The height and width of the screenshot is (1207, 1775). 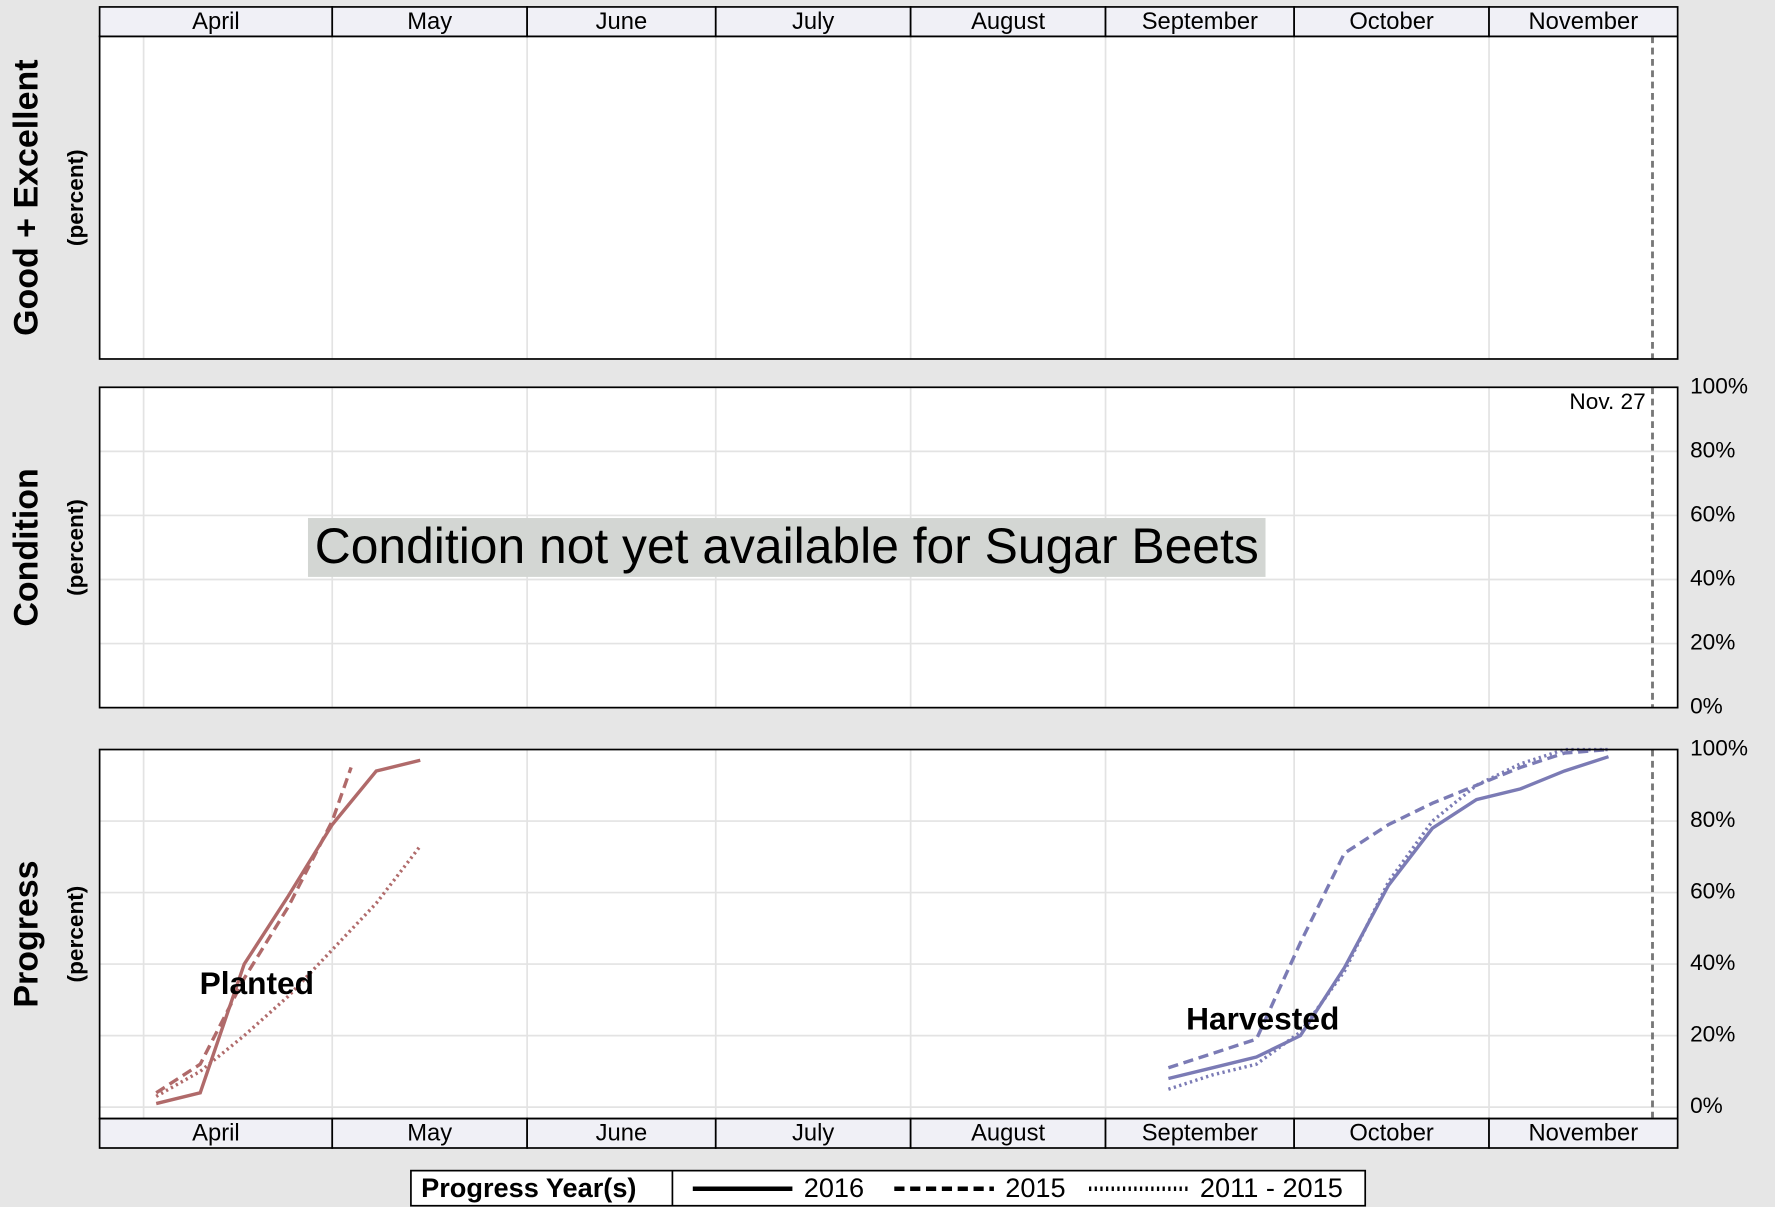 I want to click on series-label: Harvested, so click(x=1262, y=1019).